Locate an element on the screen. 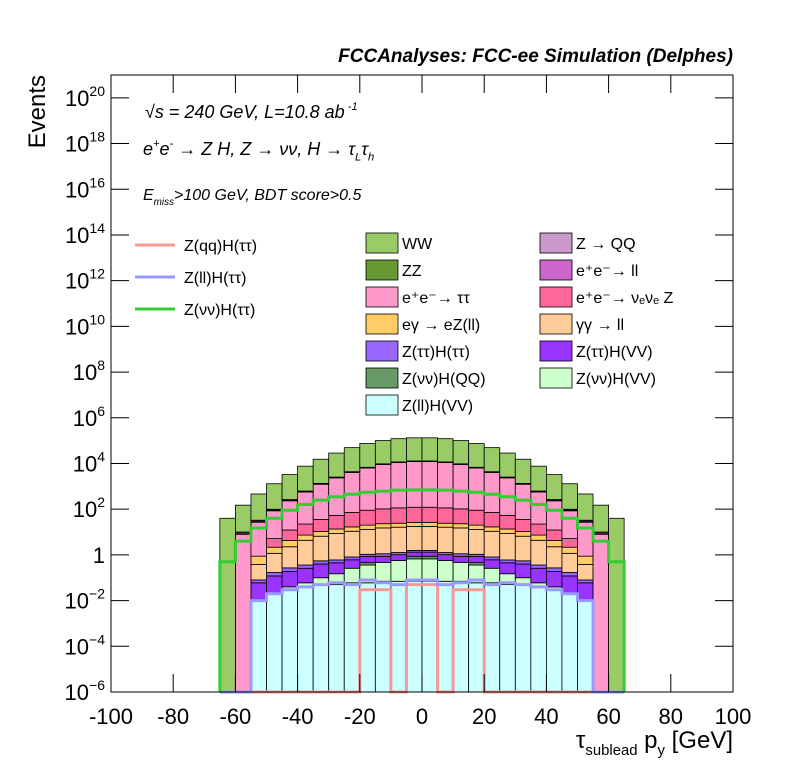 This screenshot has width=796, height=772. tick-exponent: 2 is located at coordinates (101, 502).